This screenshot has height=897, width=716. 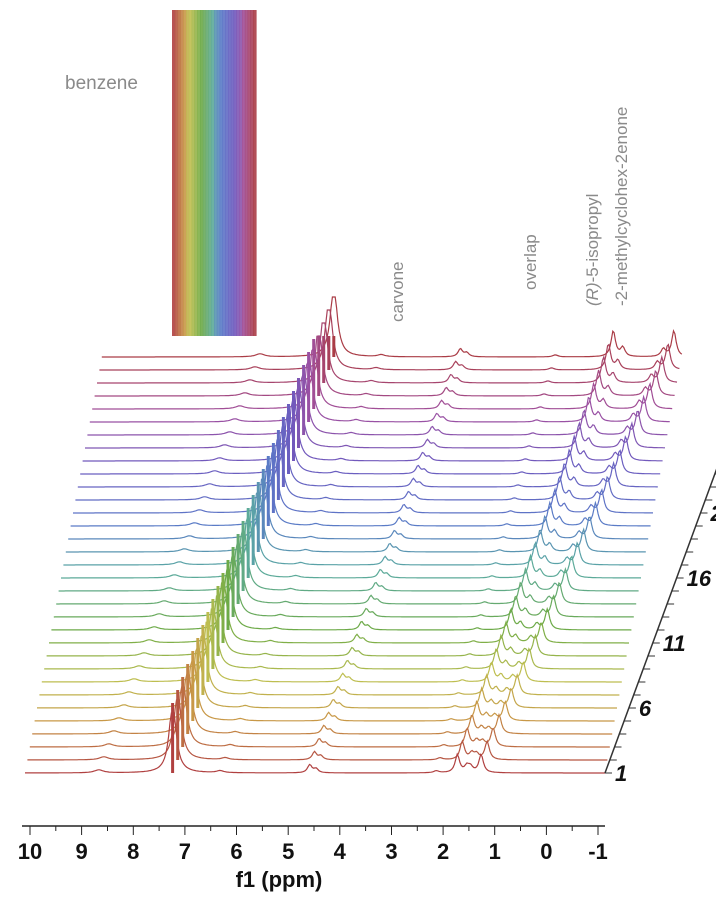 What do you see at coordinates (313, 844) in the screenshot?
I see `x-axis: 10 9 8 7 6 5 4 3 2 1 0 -1` at bounding box center [313, 844].